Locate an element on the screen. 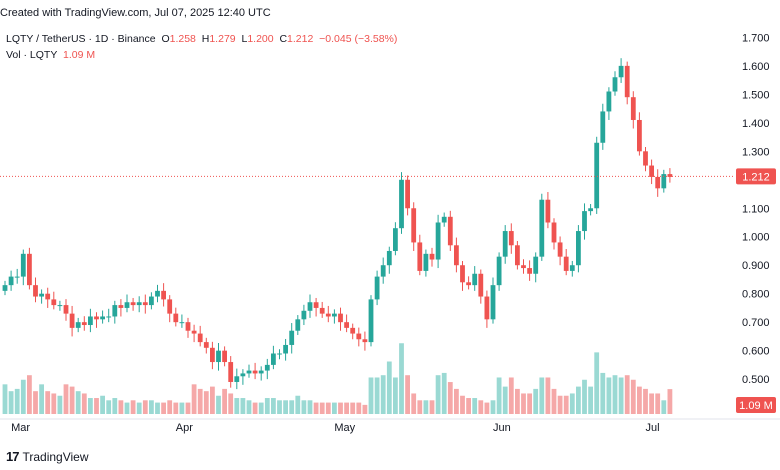  high-label: H is located at coordinates (205, 39).